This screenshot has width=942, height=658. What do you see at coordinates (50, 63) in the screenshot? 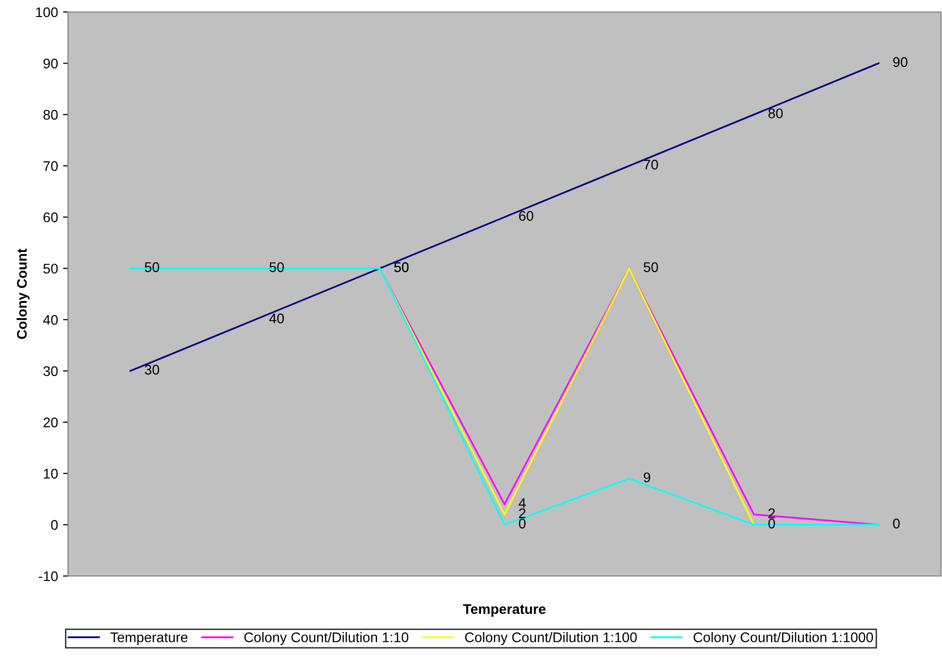
I see `y-tick-label: 90` at bounding box center [50, 63].